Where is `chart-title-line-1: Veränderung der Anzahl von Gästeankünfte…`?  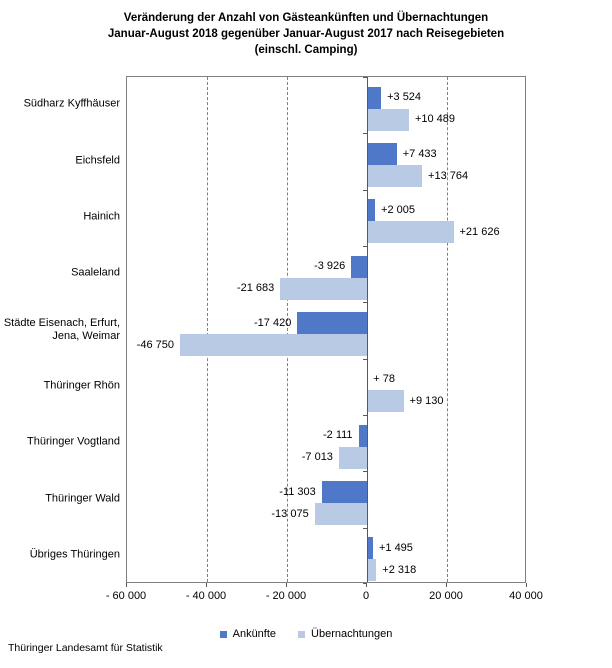
chart-title-line-1: Veränderung der Anzahl von Gästeankünfte… is located at coordinates (306, 18).